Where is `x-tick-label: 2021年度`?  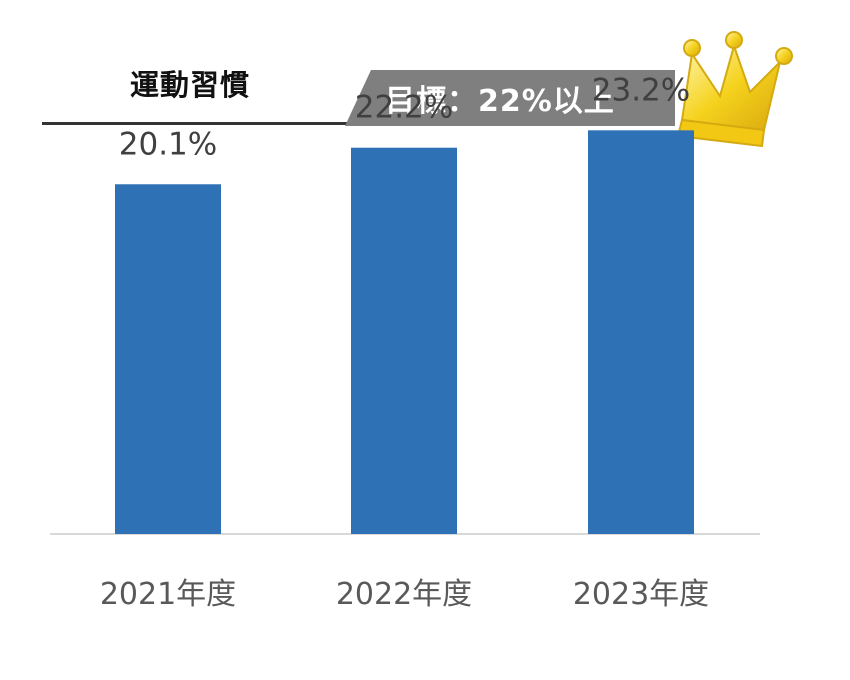
x-tick-label: 2021年度 is located at coordinates (168, 594).